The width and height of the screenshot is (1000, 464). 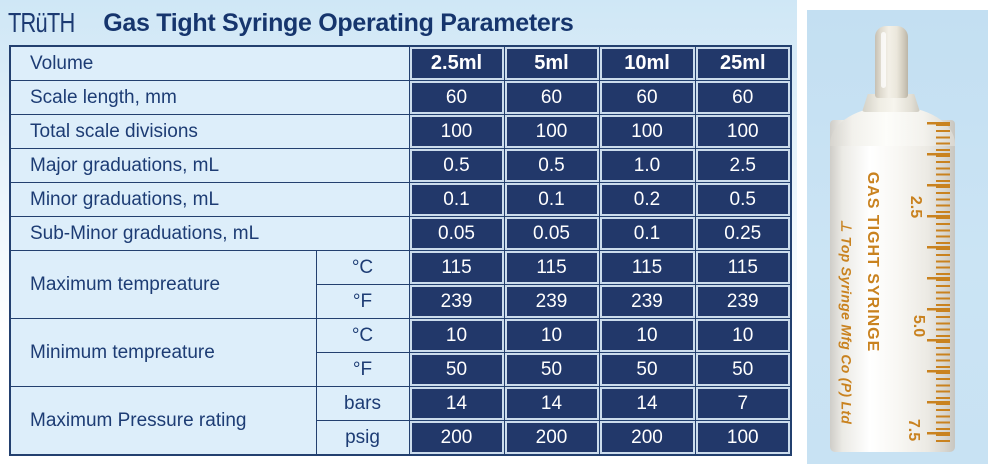 I want to click on graduation-label-7-5: 7.5, so click(x=913, y=430).